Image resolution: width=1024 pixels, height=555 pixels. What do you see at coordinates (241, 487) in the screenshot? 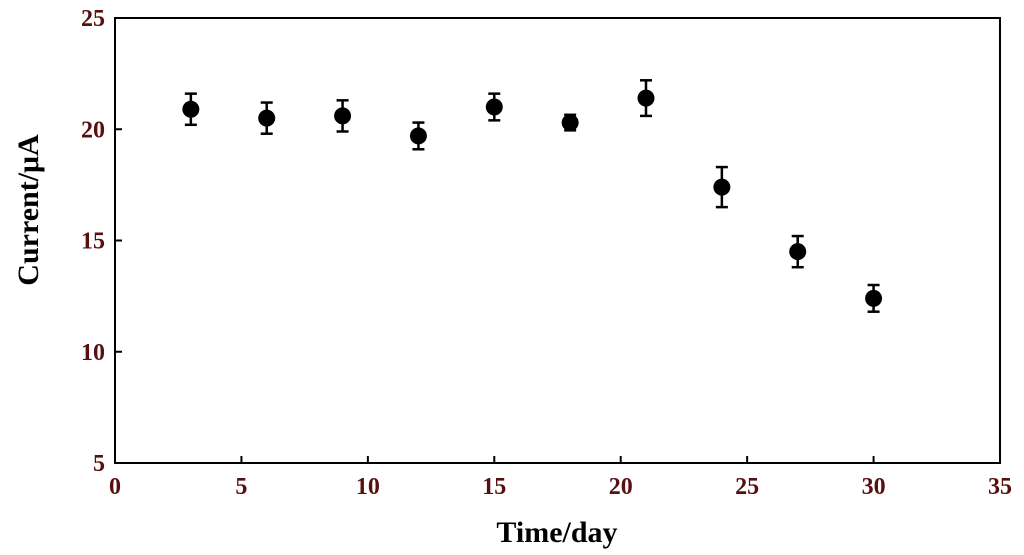
I see `x-tick-label: 5` at bounding box center [241, 487].